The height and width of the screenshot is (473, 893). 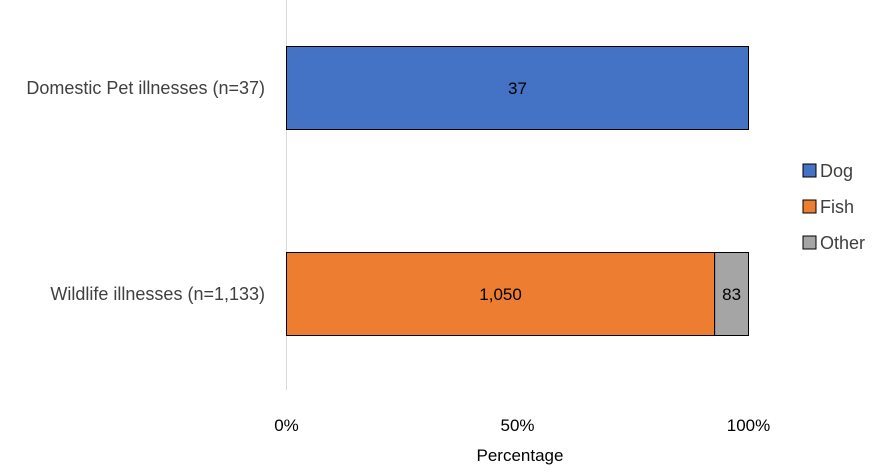 I want to click on legend-swatch-other, so click(x=809, y=242).